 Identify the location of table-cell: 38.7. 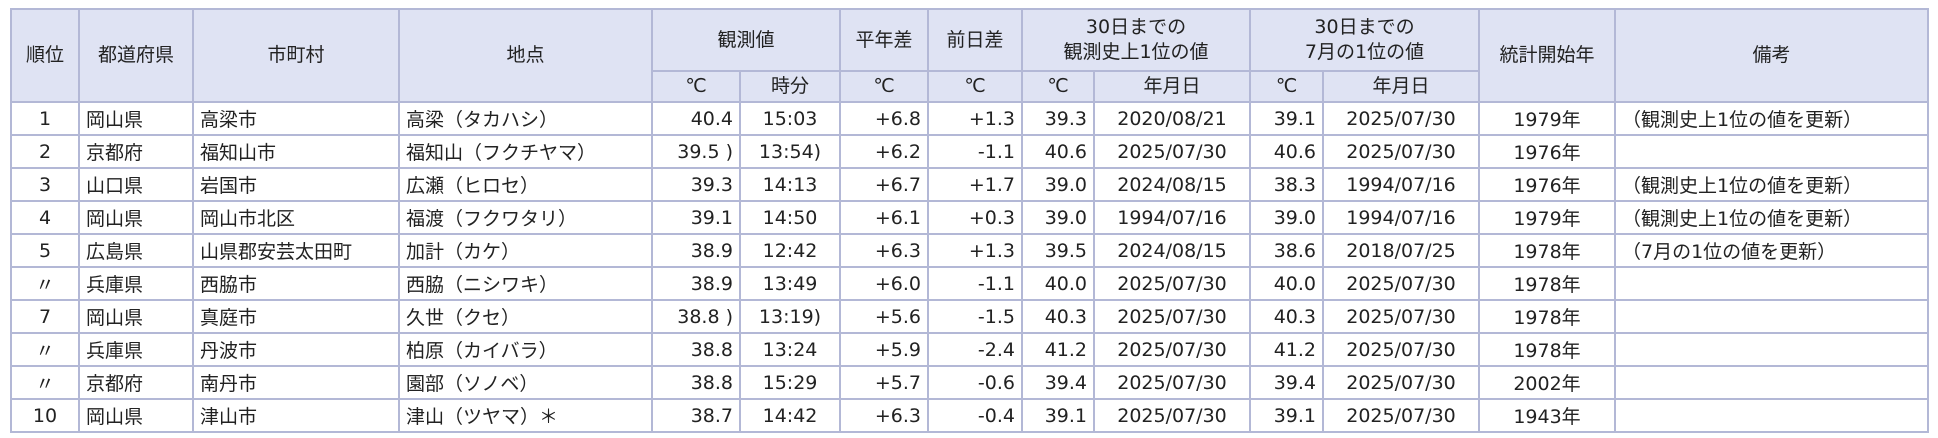
(696, 415).